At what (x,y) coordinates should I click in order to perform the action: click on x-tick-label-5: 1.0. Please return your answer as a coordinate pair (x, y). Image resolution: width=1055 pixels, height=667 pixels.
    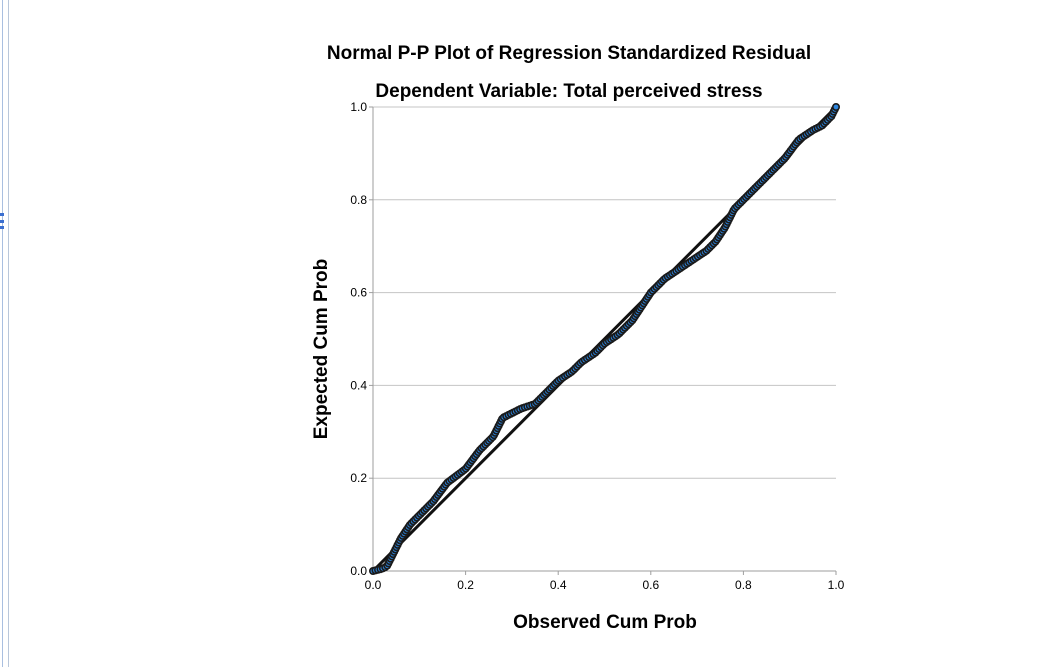
    Looking at the image, I should click on (836, 585).